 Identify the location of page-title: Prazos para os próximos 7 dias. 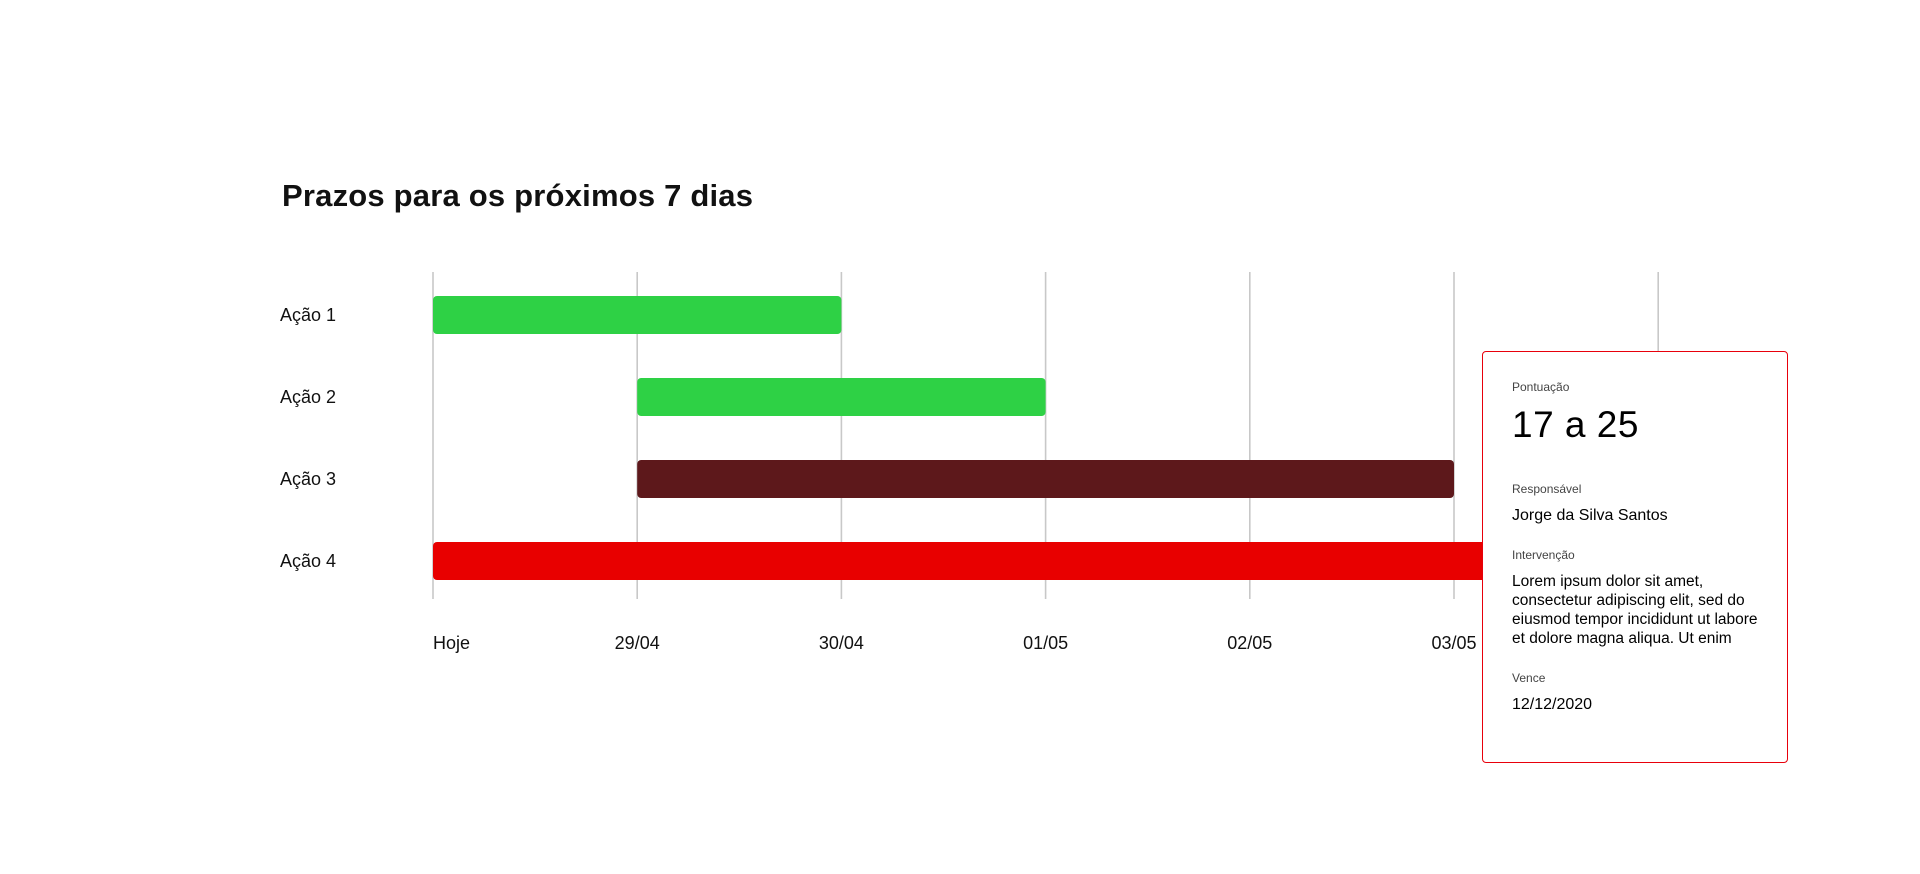
(518, 195).